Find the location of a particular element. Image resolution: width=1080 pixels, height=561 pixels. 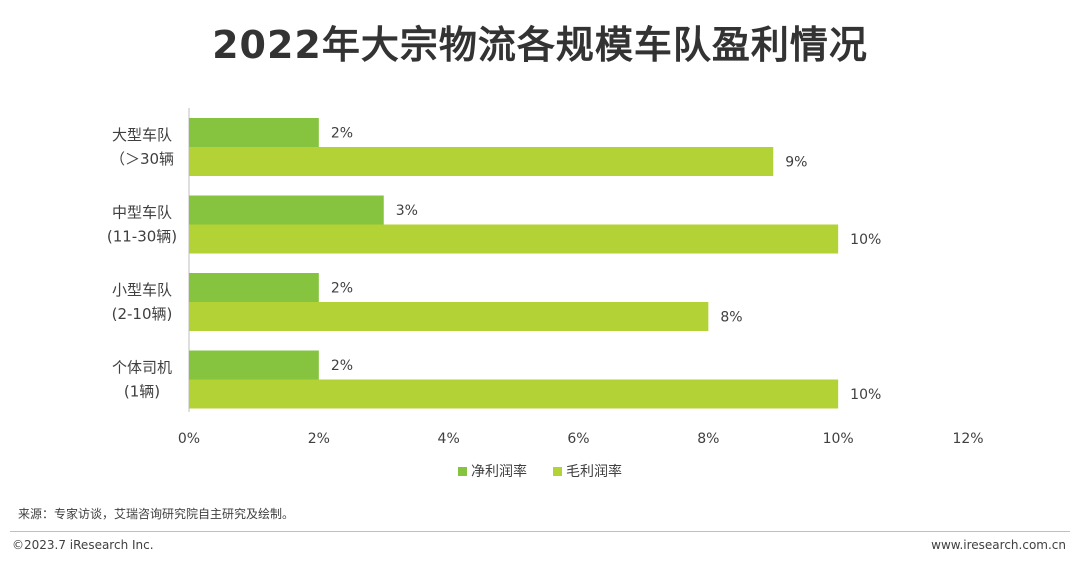

value-label-net-0: 2% is located at coordinates (342, 134).